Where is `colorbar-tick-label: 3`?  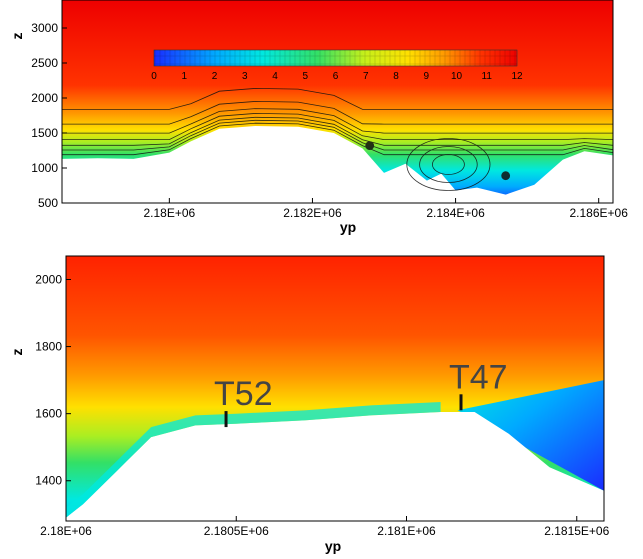 colorbar-tick-label: 3 is located at coordinates (245, 76).